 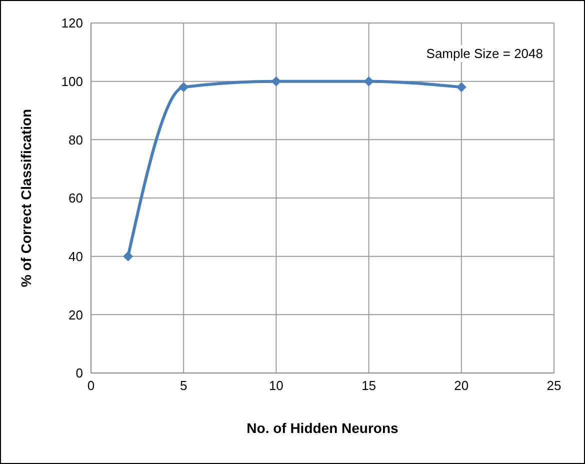 What do you see at coordinates (79, 373) in the screenshot?
I see `y-tick-label: 0` at bounding box center [79, 373].